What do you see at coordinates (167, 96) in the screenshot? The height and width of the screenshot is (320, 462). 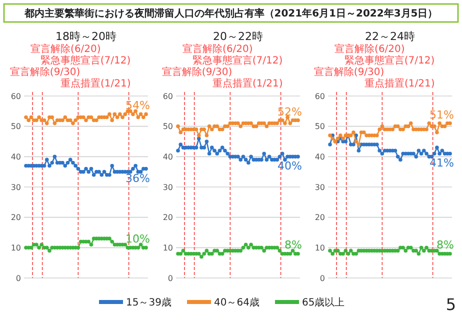 I see `y-tick-label: 60` at bounding box center [167, 96].